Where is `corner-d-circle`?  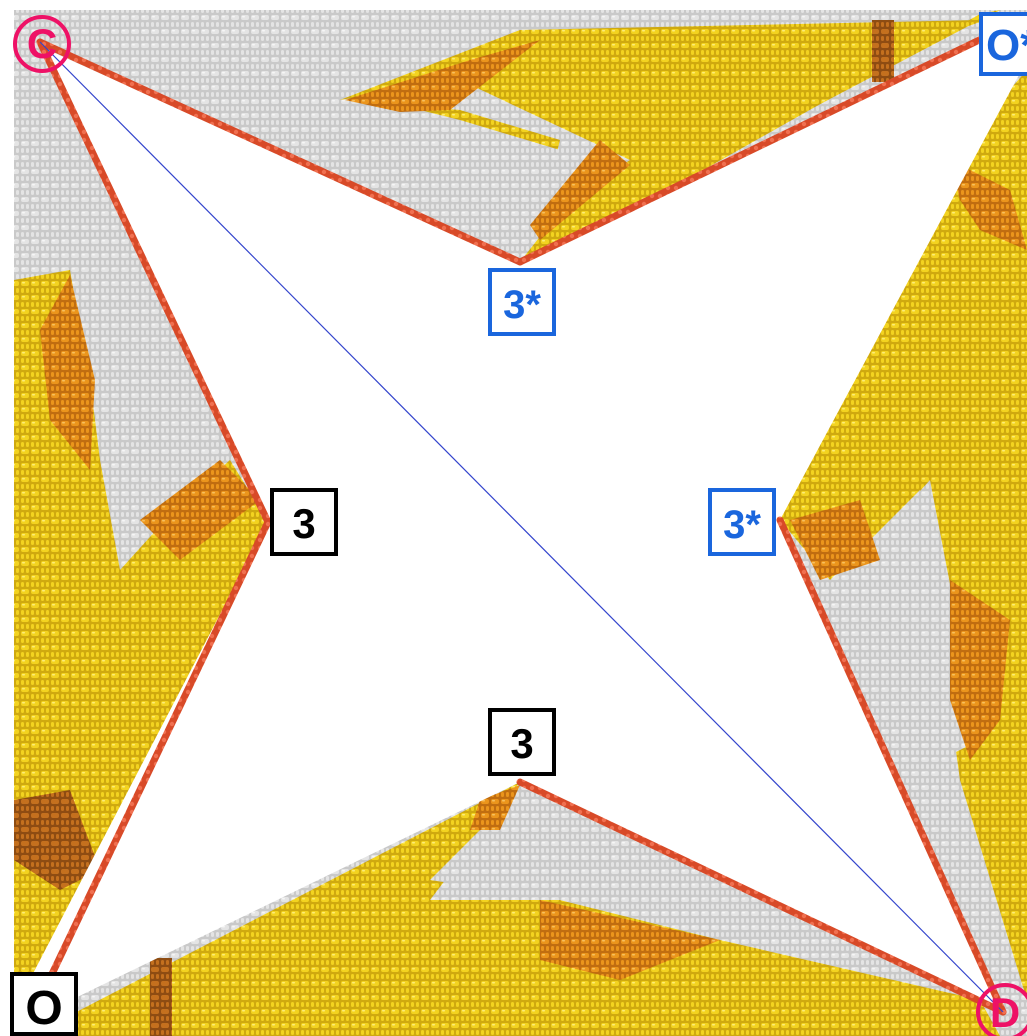
corner-d-circle is located at coordinates (1001, 1009).